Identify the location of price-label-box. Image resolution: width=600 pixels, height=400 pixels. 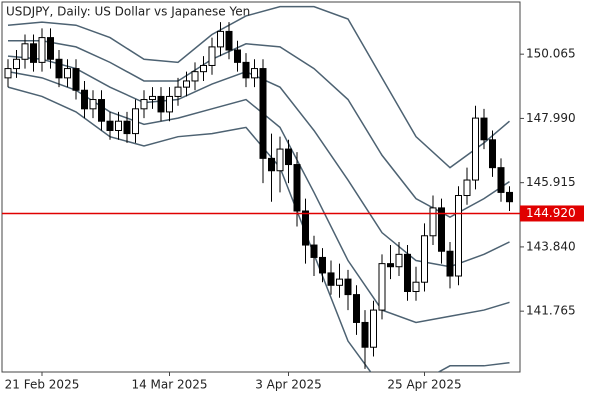
(552, 213).